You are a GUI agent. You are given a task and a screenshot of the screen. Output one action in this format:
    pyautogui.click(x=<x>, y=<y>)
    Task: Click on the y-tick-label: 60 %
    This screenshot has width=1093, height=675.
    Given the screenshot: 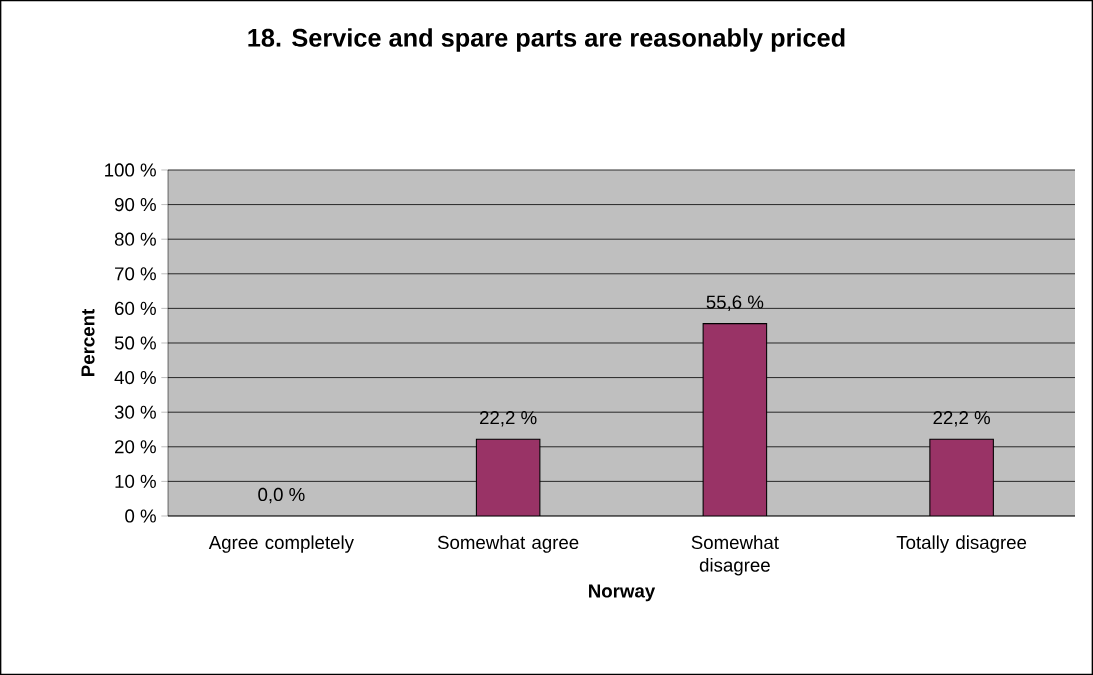 What is the action you would take?
    pyautogui.click(x=135, y=308)
    